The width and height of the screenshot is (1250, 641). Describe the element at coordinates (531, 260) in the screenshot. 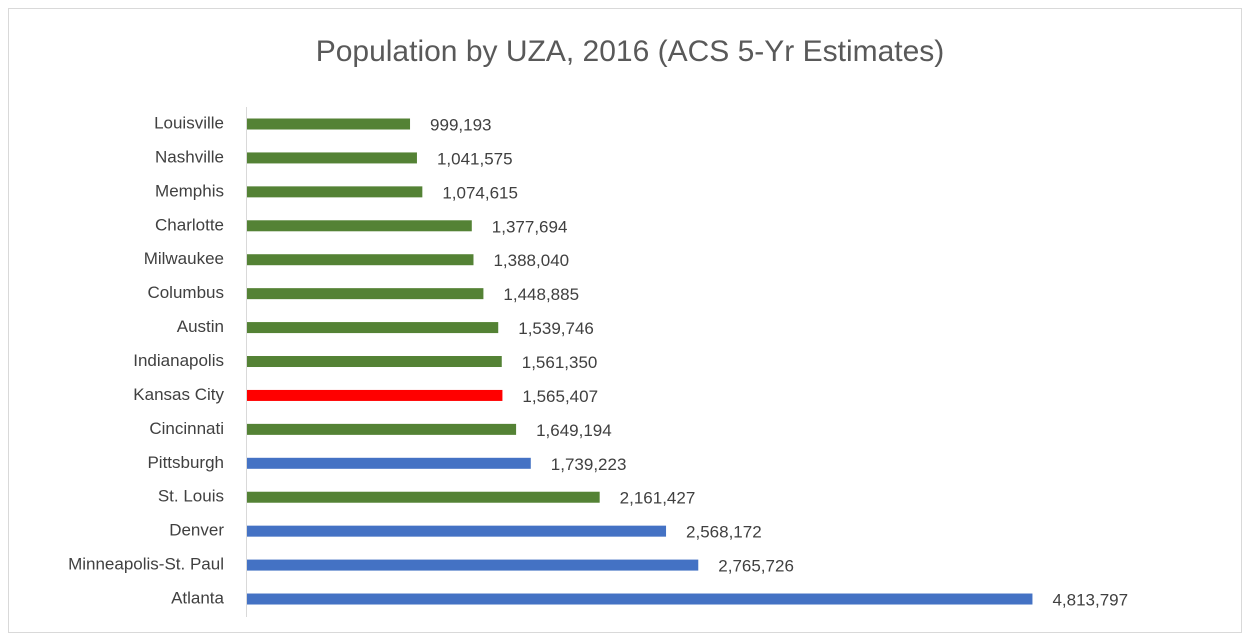

I see `data-label: 1,388,040` at that location.